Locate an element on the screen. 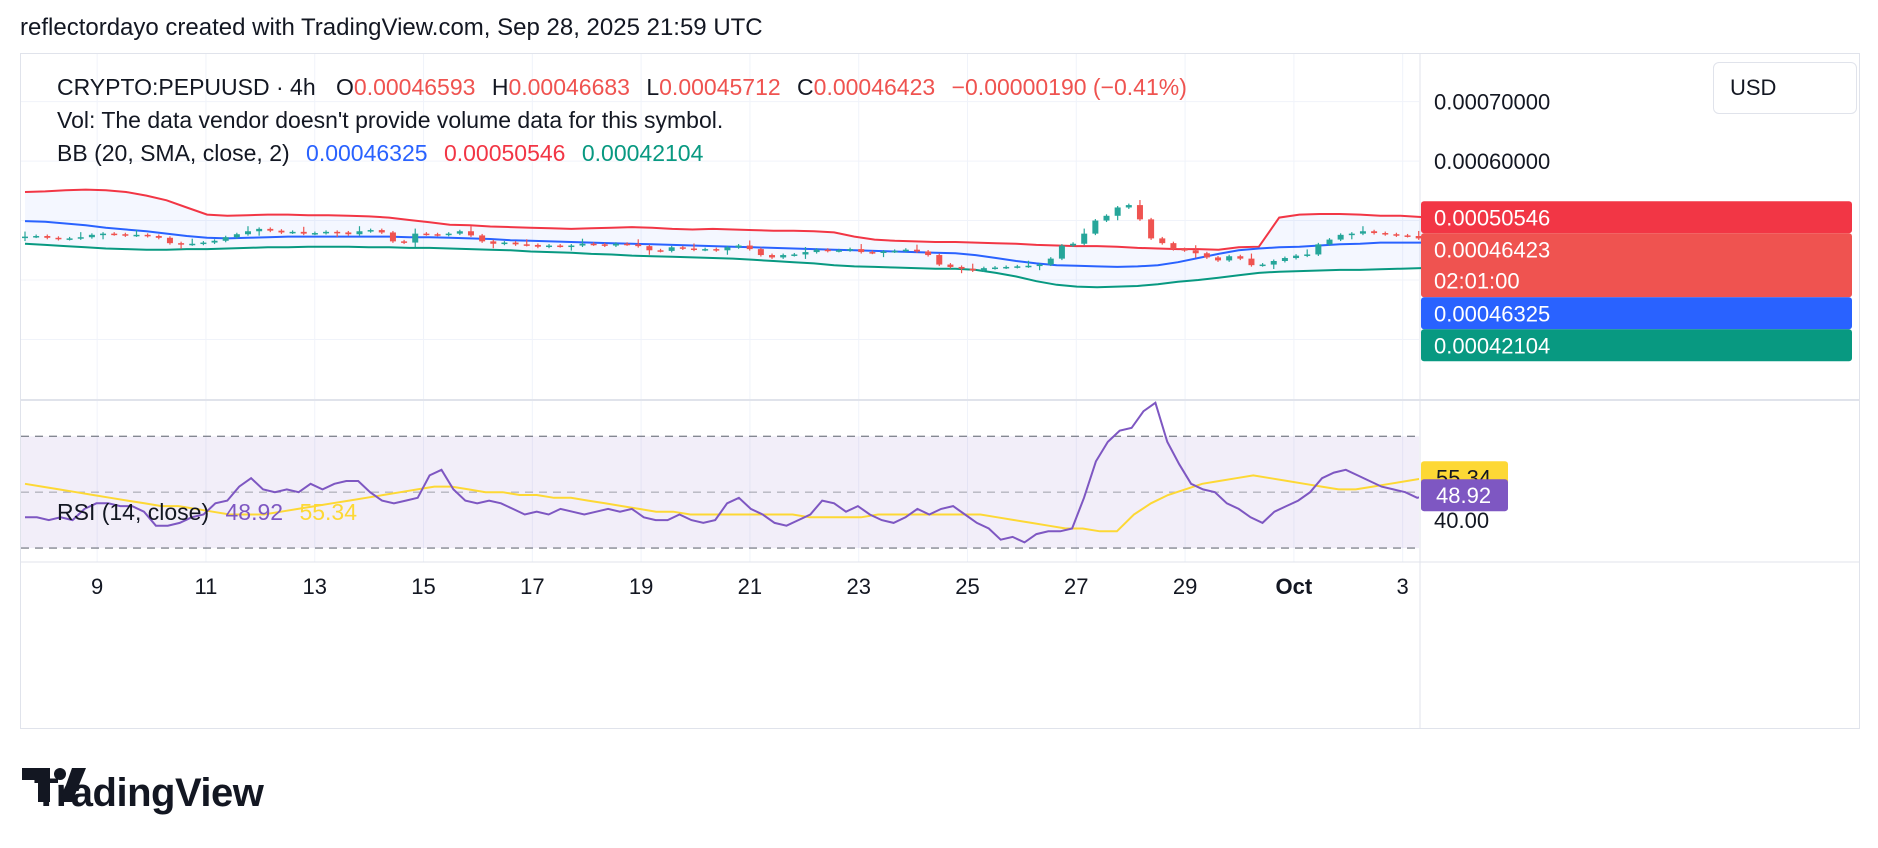 This screenshot has height=848, width=1878. tradingview-logo: TradingView is located at coordinates (143, 793).